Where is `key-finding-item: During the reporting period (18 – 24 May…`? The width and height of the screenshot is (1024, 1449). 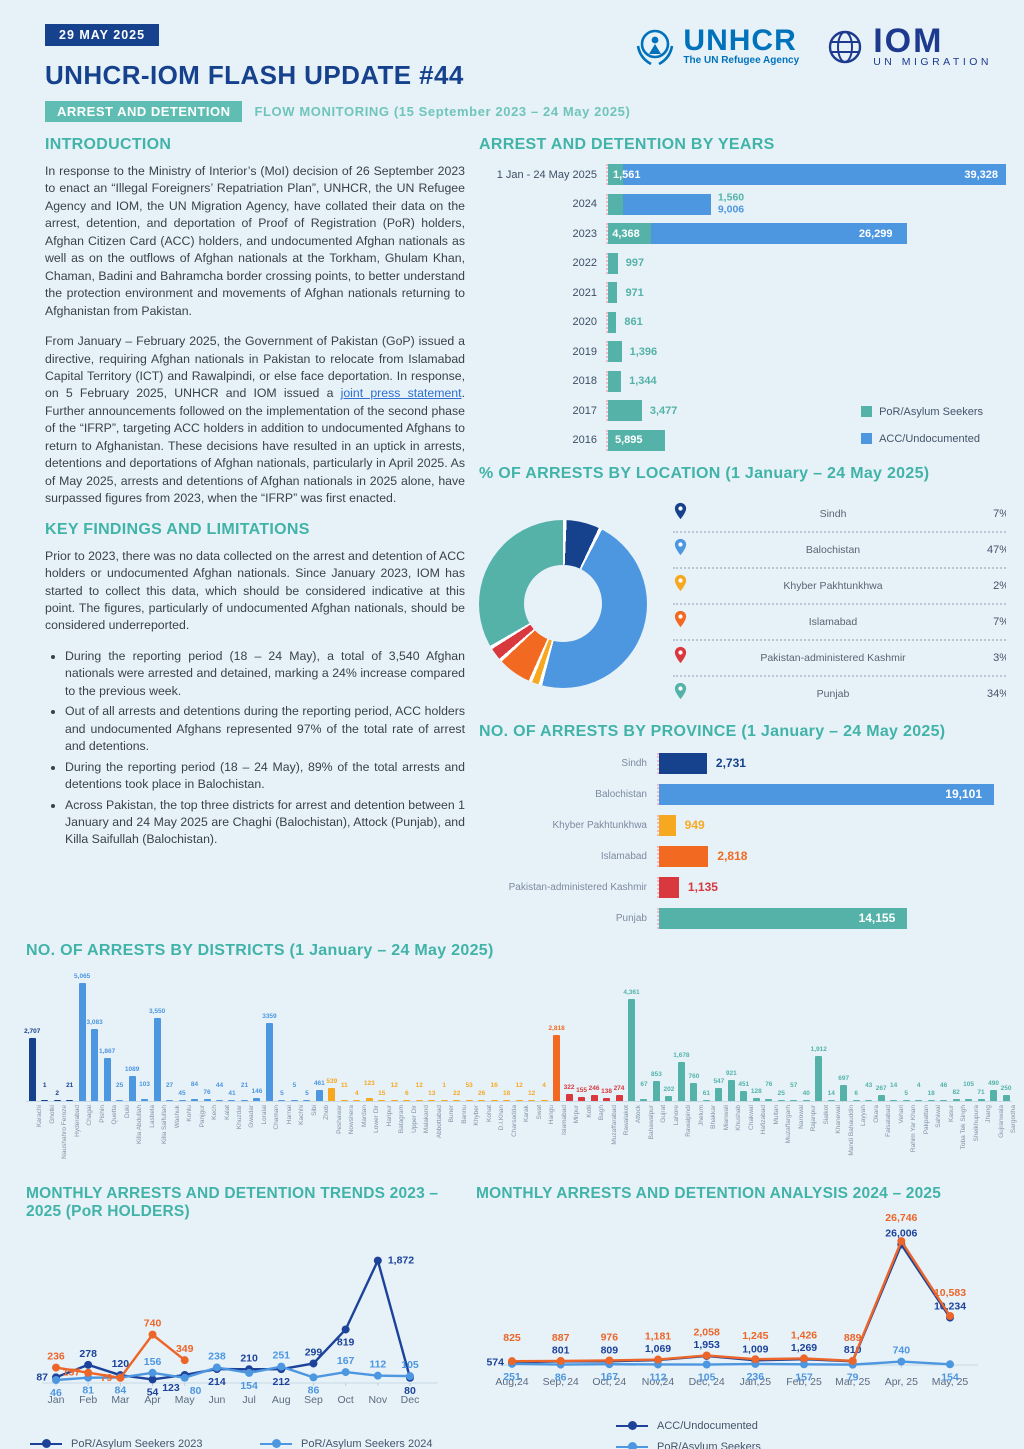 key-finding-item: During the reporting period (18 – 24 May… is located at coordinates (265, 776).